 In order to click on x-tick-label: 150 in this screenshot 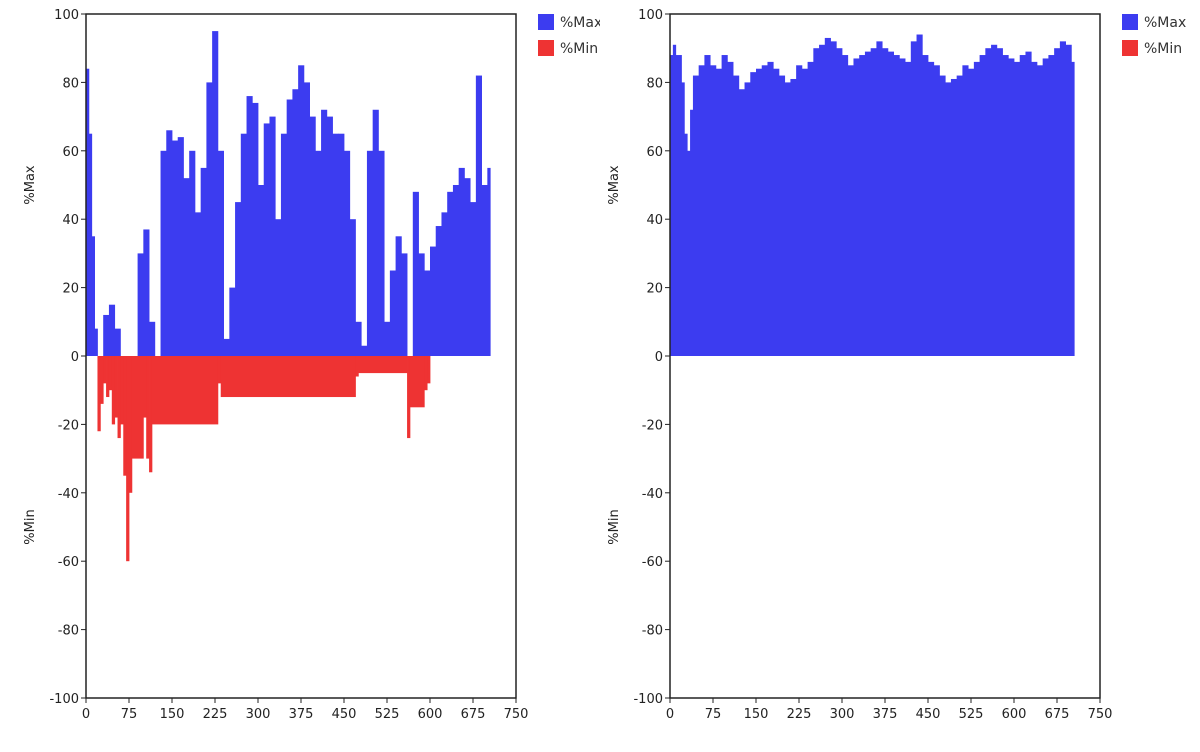, I will do `click(756, 714)`.